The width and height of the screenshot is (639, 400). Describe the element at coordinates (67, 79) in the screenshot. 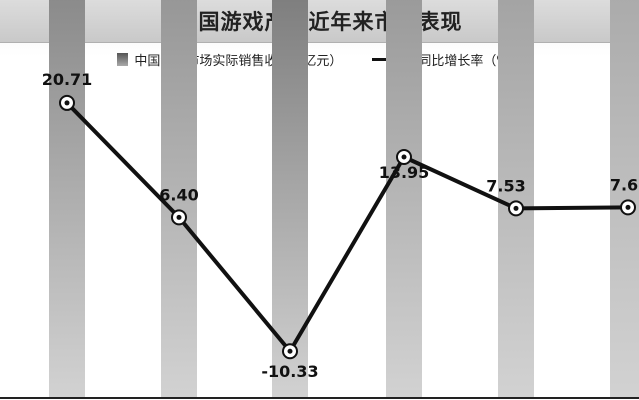

I see `growth-rate-label: 20.71` at that location.